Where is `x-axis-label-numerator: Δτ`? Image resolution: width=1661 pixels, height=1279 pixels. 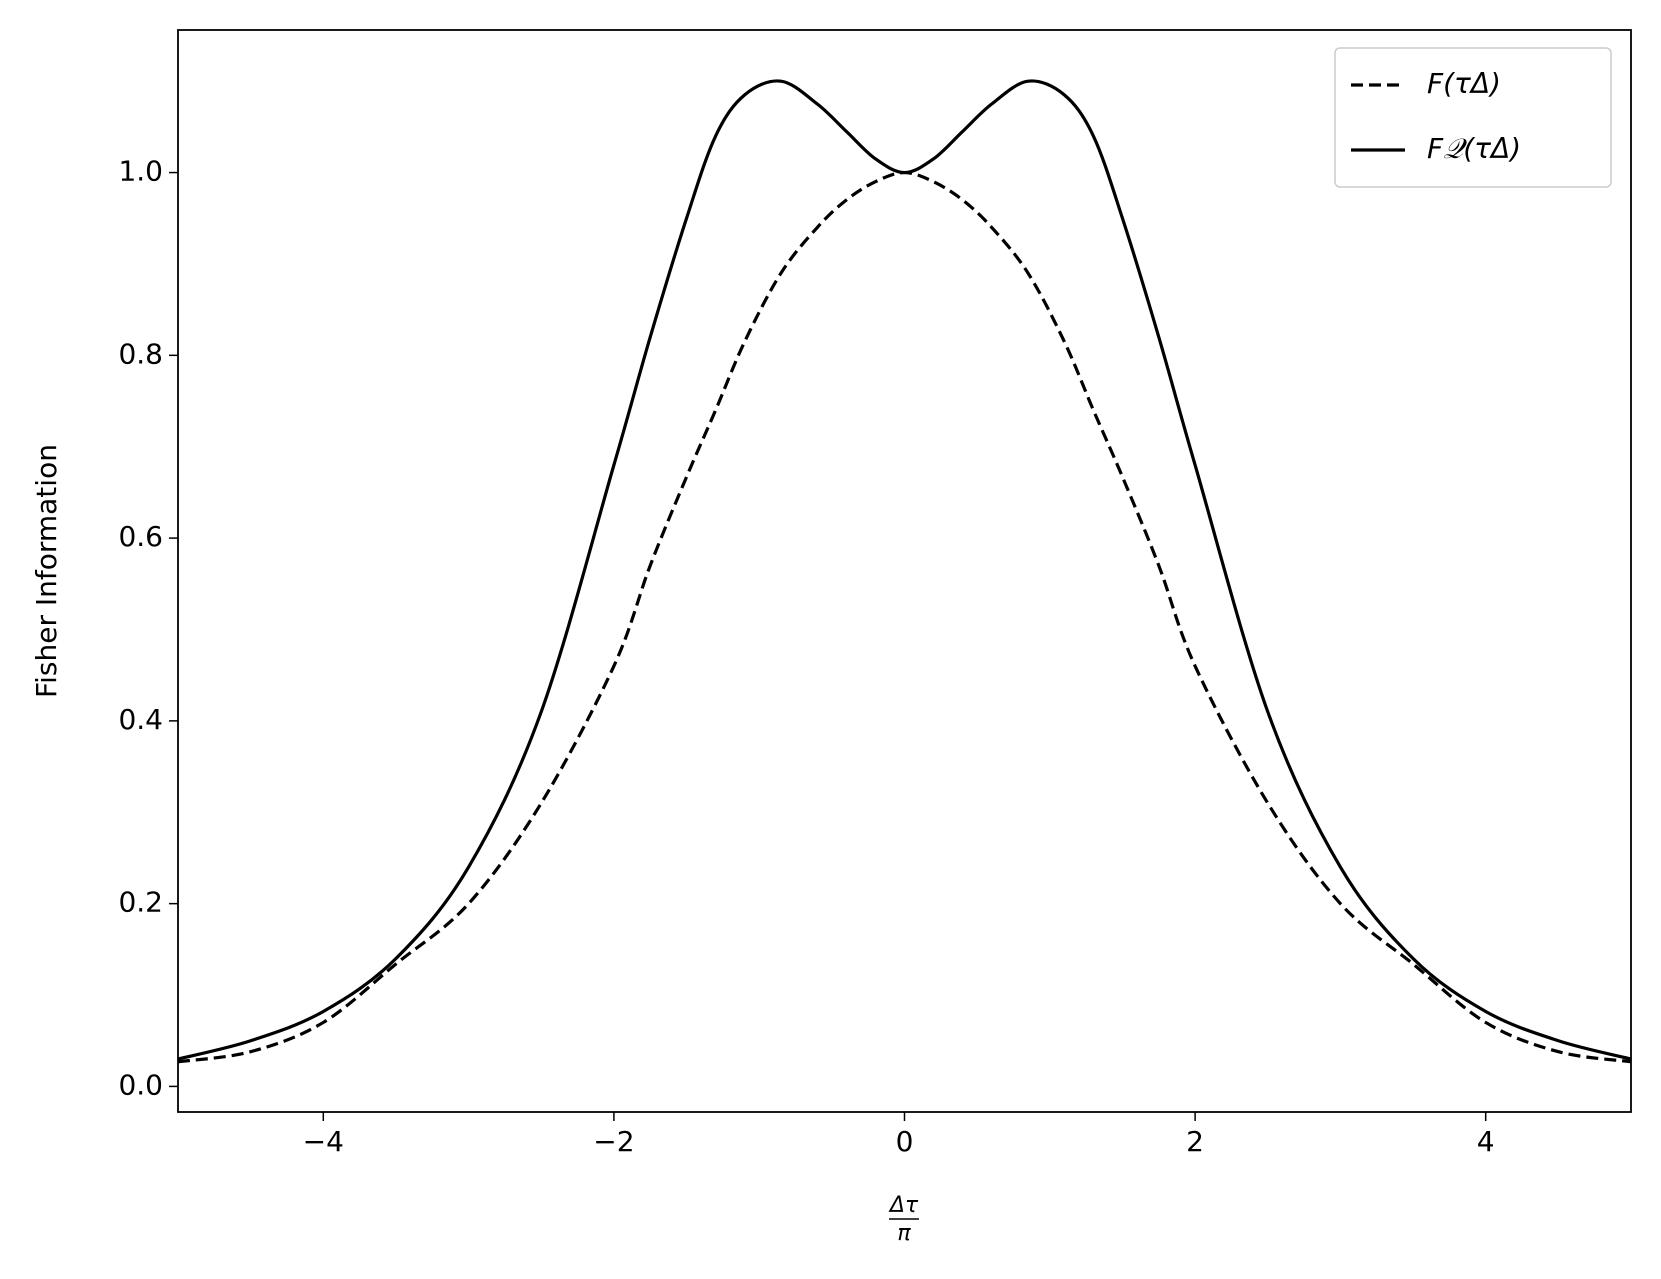 x-axis-label-numerator: Δτ is located at coordinates (903, 1205).